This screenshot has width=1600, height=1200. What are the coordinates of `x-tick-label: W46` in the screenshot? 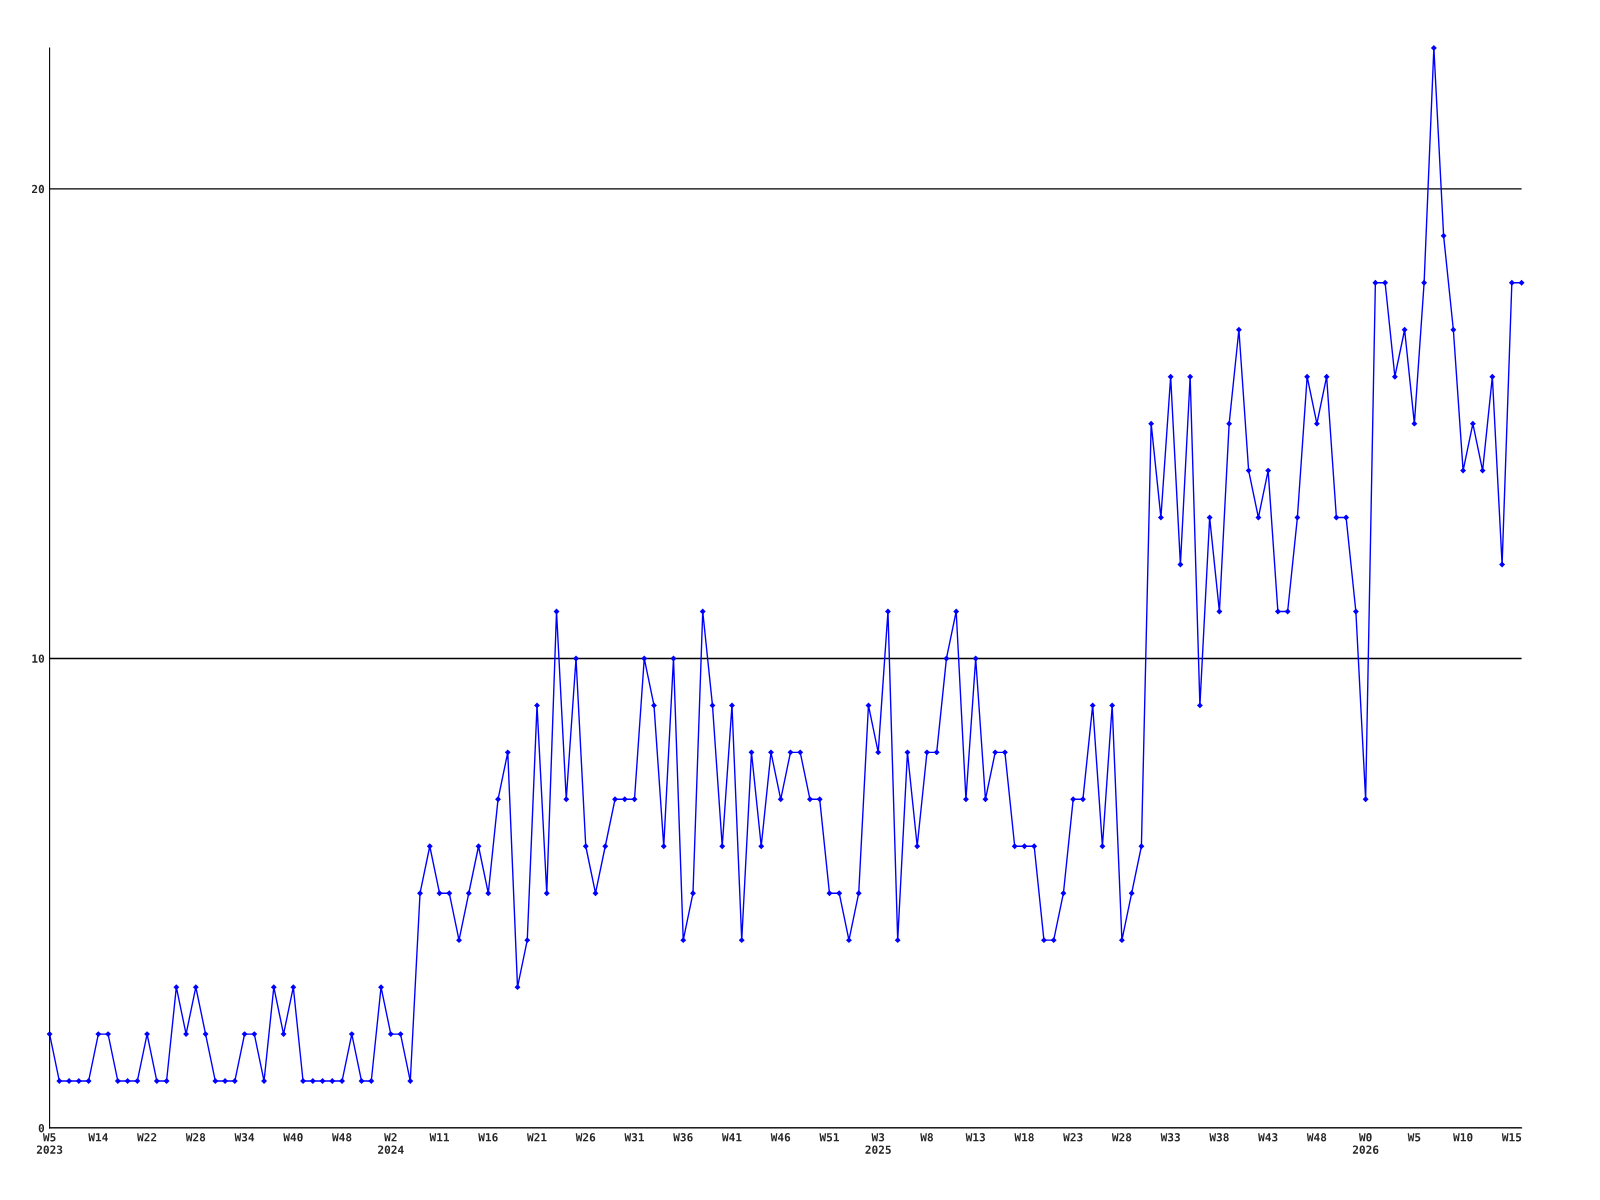 It's located at (780, 1137).